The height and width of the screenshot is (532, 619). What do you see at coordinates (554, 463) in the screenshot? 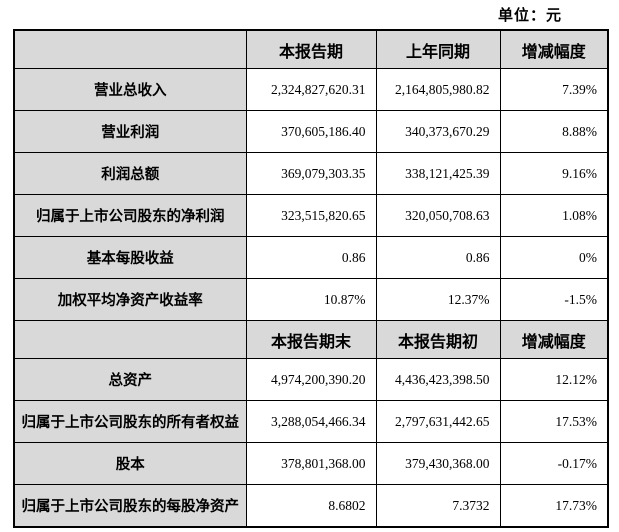
I see `value-change: -0.17%` at bounding box center [554, 463].